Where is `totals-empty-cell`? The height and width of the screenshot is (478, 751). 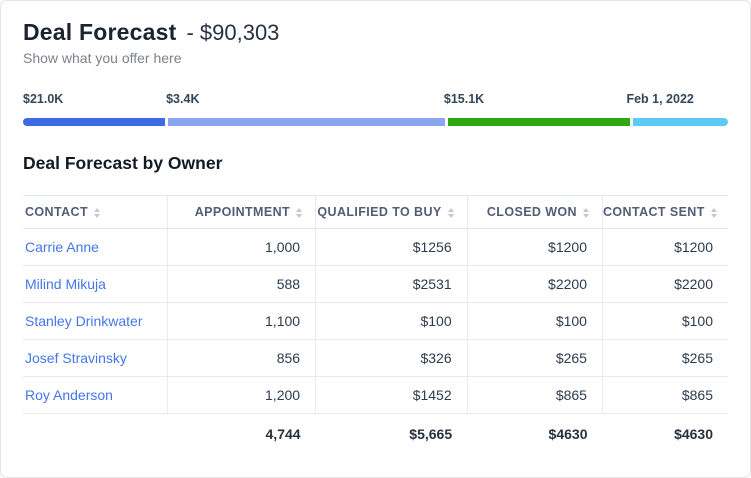
totals-empty-cell is located at coordinates (95, 434).